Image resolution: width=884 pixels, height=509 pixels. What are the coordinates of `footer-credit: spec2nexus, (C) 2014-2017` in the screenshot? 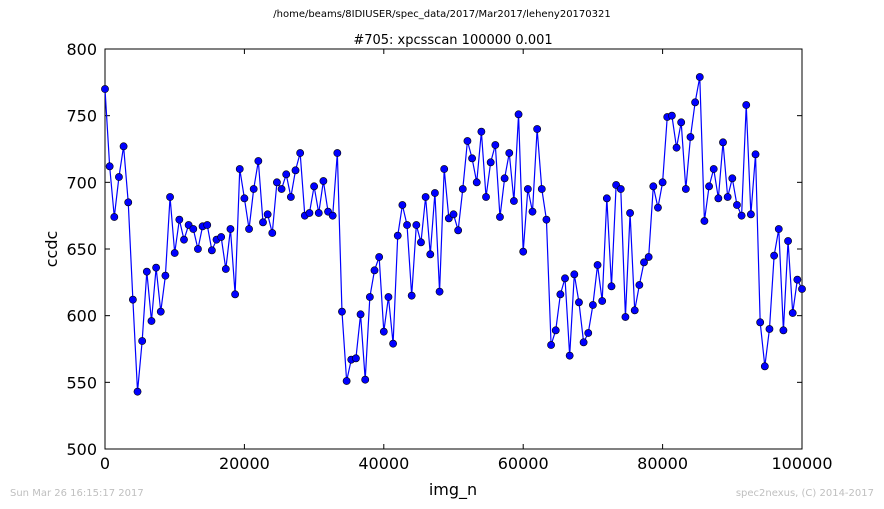 It's located at (804, 493).